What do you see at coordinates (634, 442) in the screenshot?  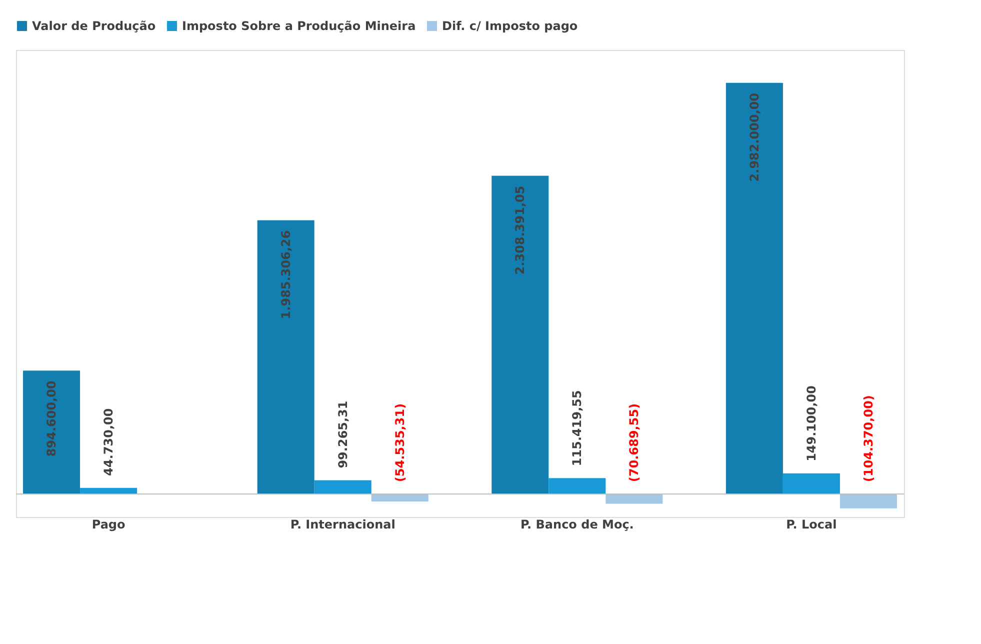 I see `data-label: (70.689,55)` at bounding box center [634, 442].